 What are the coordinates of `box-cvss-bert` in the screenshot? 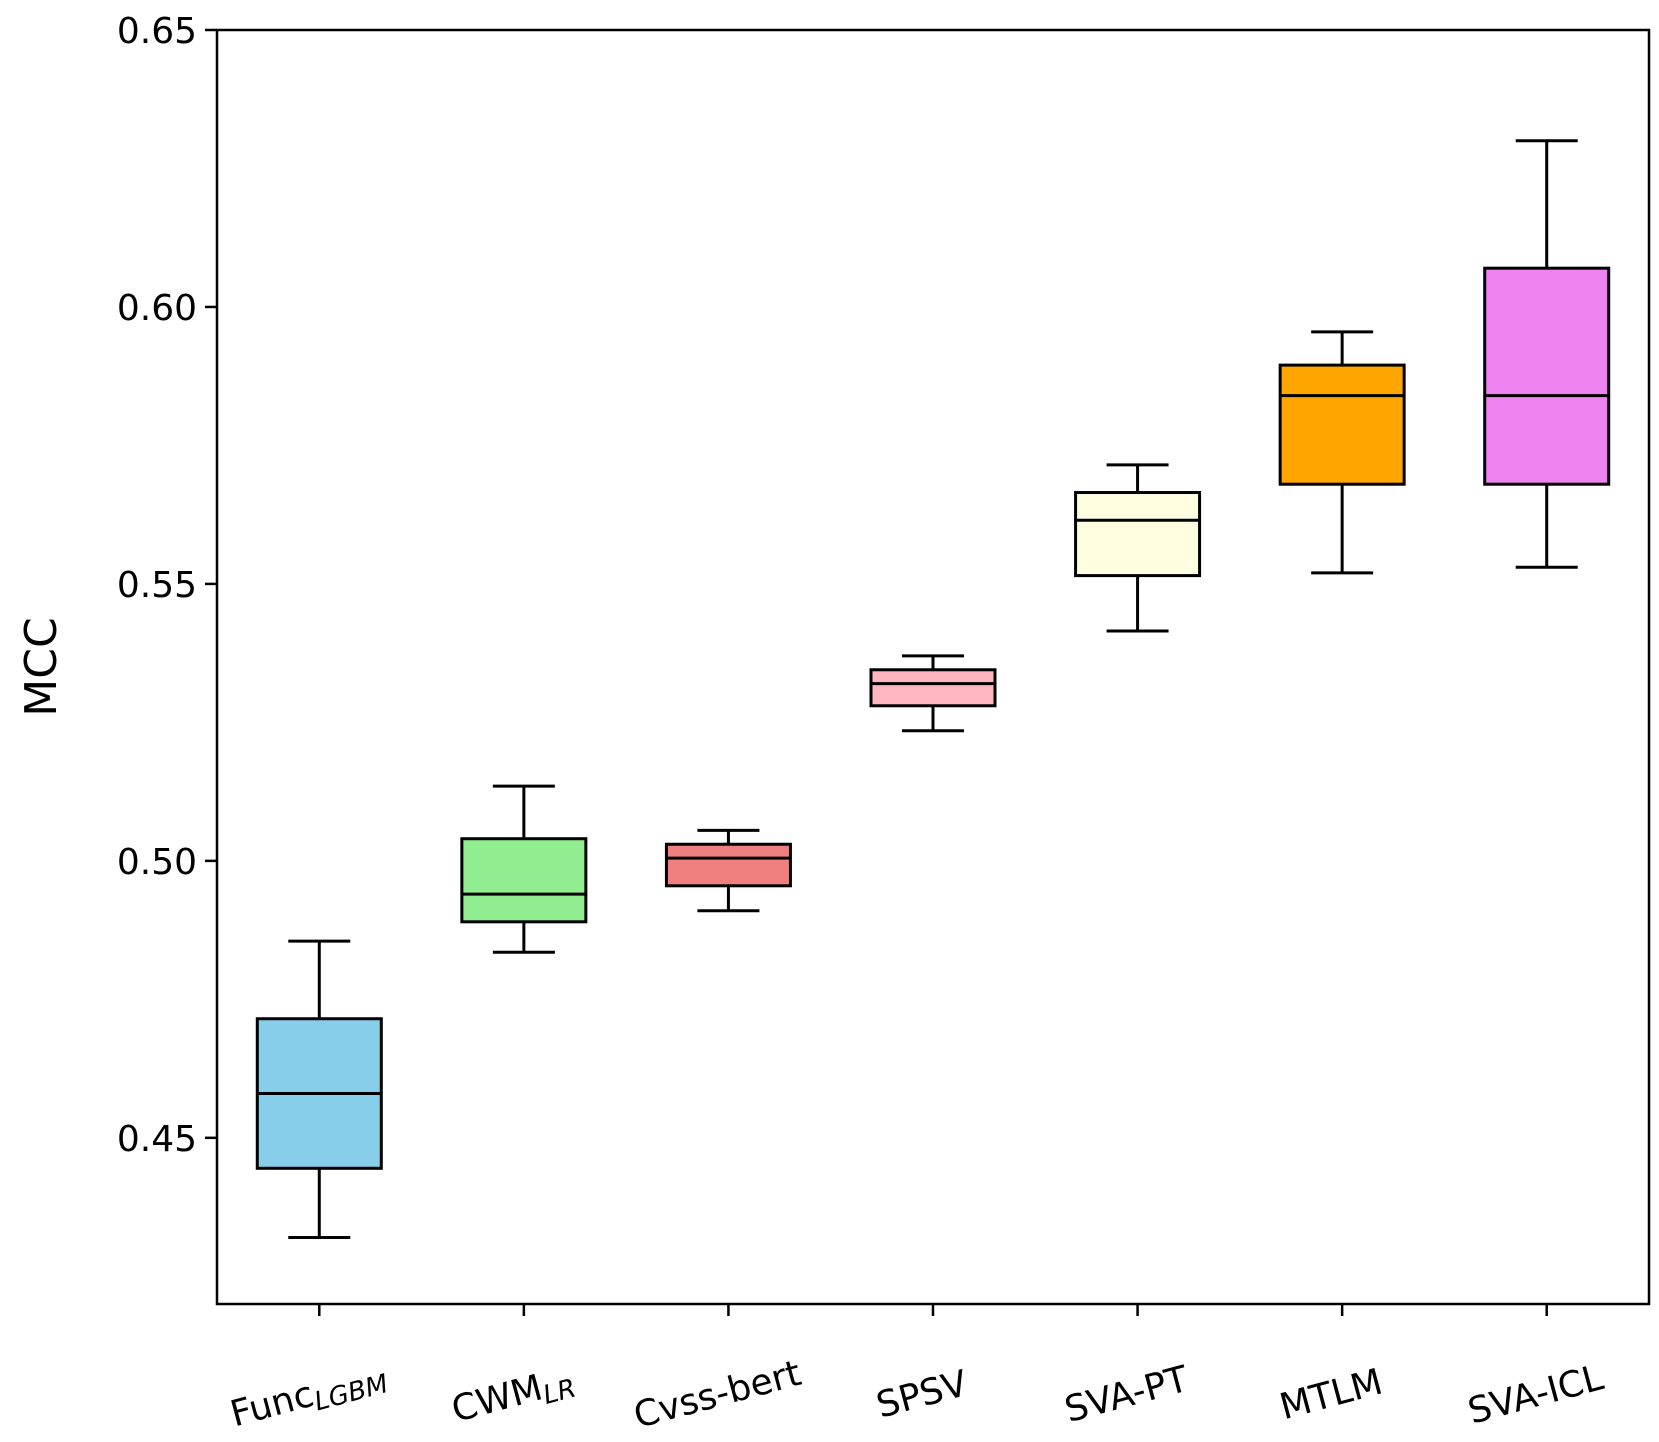 It's located at (728, 870).